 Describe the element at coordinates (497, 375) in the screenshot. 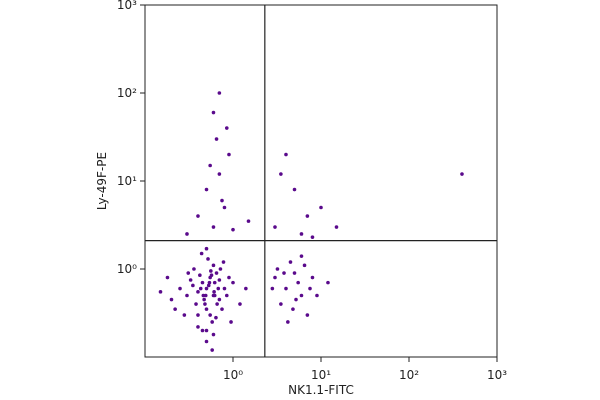

I see `x-tick-label: 10³` at that location.